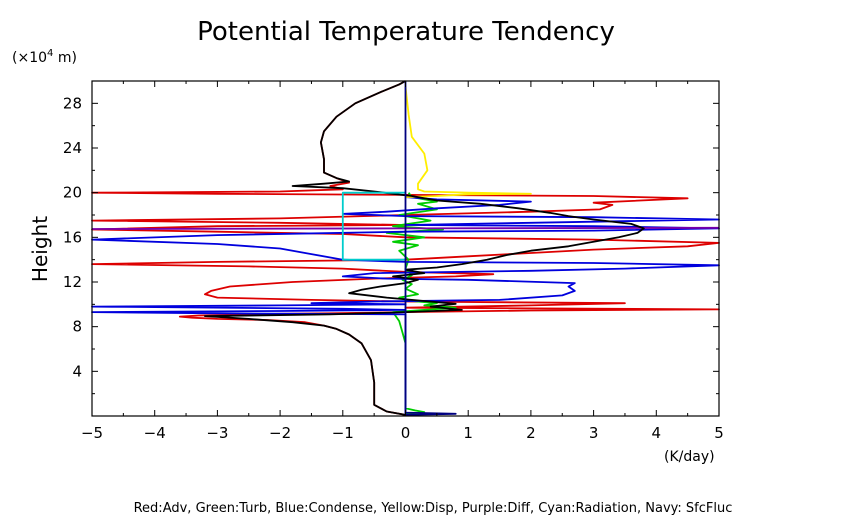  Describe the element at coordinates (468, 433) in the screenshot. I see `x-tick-label: 1` at that location.